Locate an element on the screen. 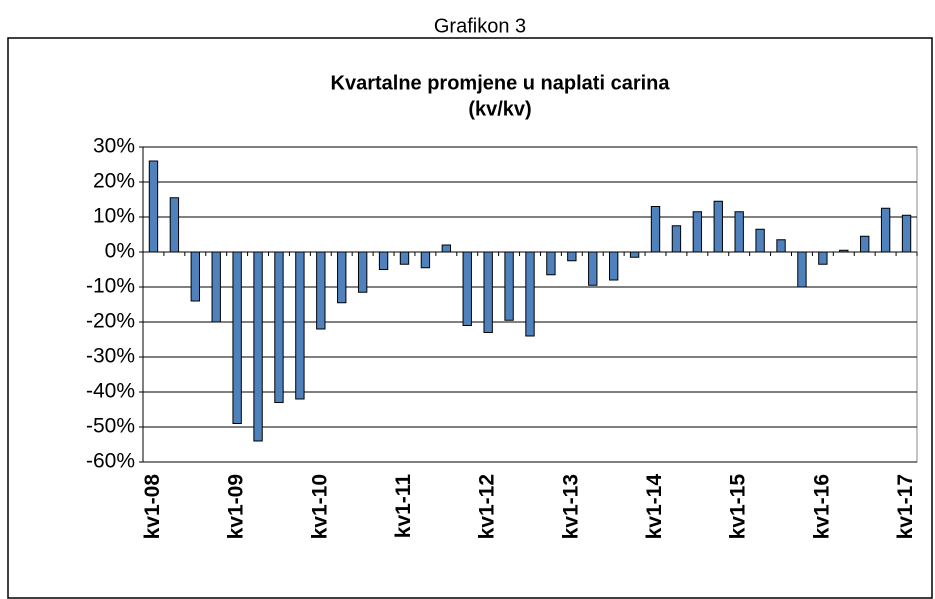 Image resolution: width=935 pixels, height=599 pixels. x-tick-label: kv1-15 is located at coordinates (738, 507).